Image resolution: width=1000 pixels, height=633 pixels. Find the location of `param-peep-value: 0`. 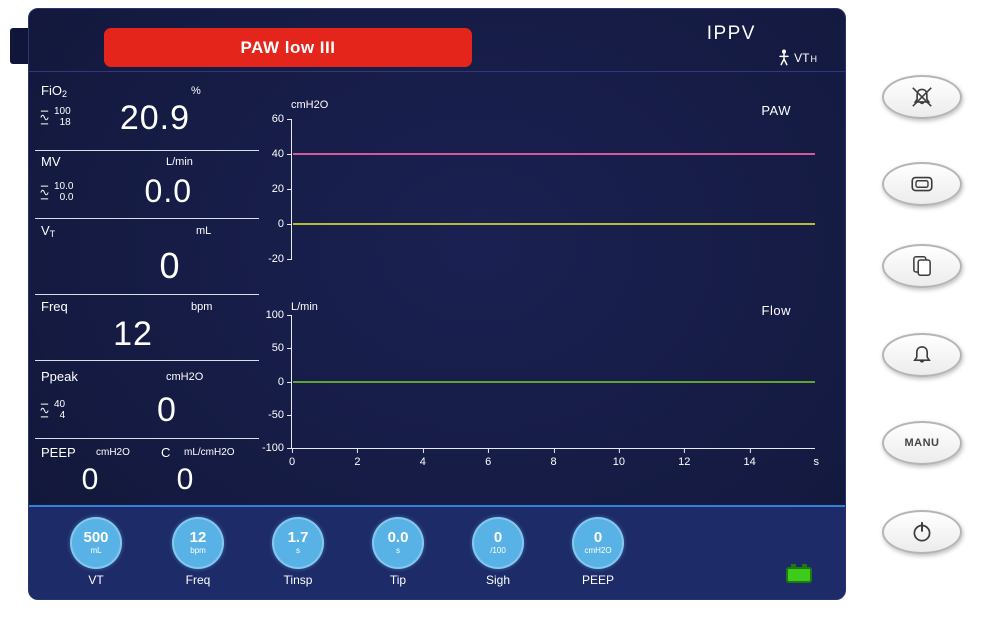

param-peep-value: 0 is located at coordinates (90, 479).